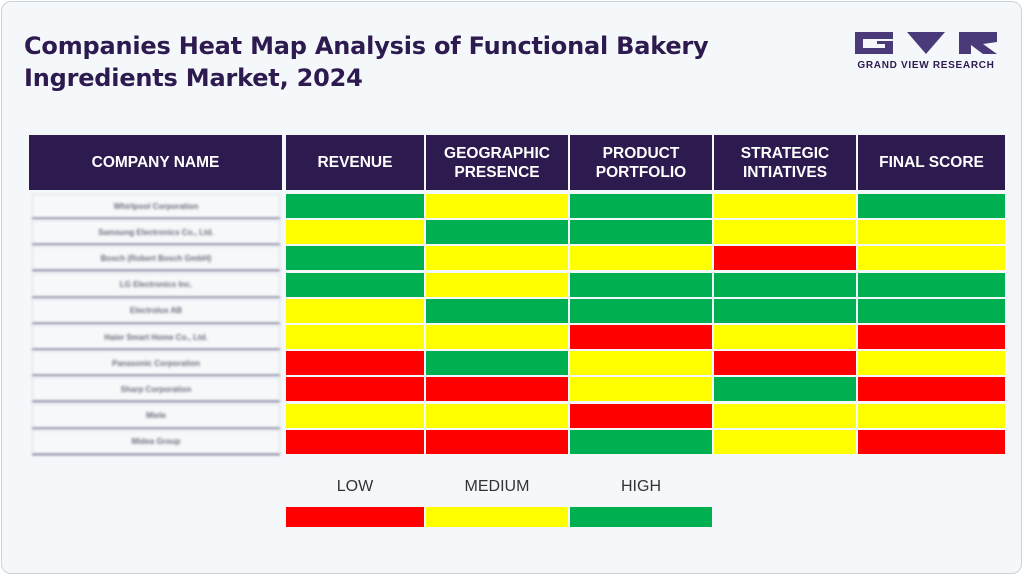 This screenshot has height=577, width=1025. Describe the element at coordinates (497, 517) in the screenshot. I see `legend-swatch-medium` at that location.